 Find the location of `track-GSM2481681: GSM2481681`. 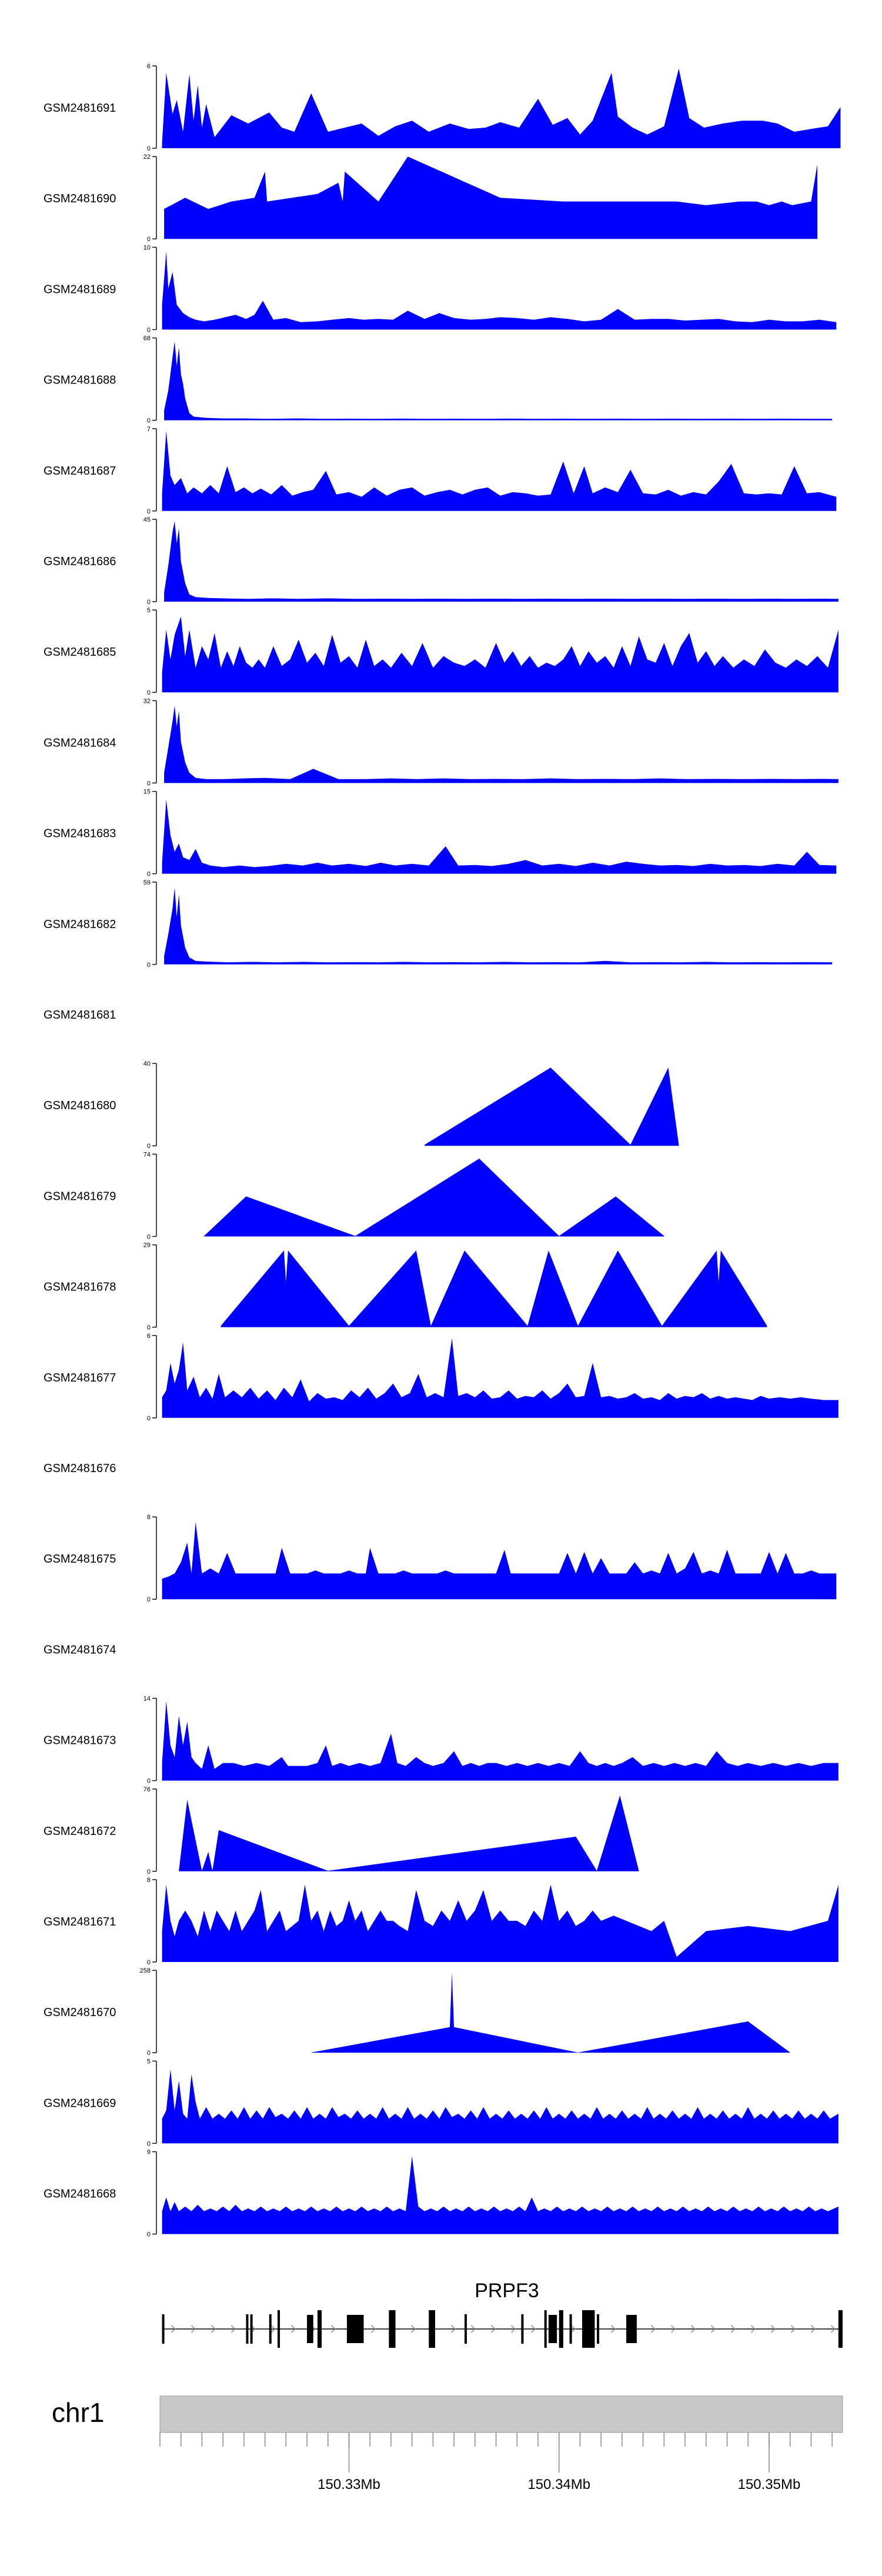

track-GSM2481681: GSM2481681 is located at coordinates (80, 1015).